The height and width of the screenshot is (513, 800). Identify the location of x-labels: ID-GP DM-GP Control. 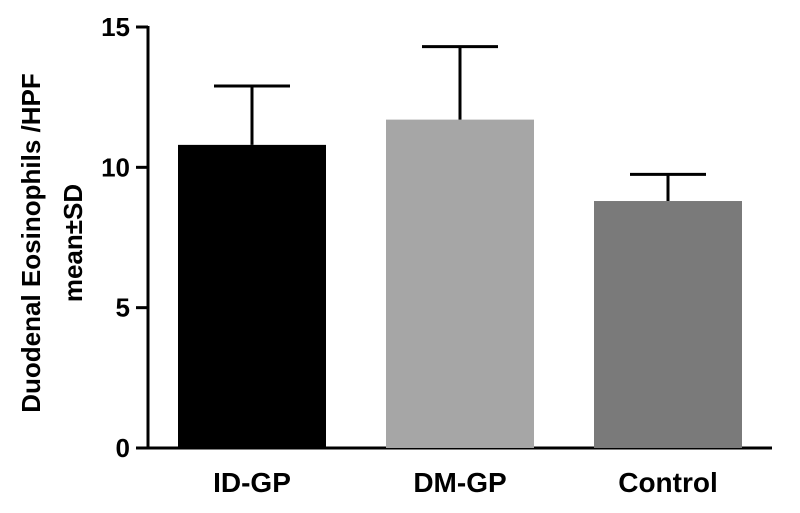
(465, 482).